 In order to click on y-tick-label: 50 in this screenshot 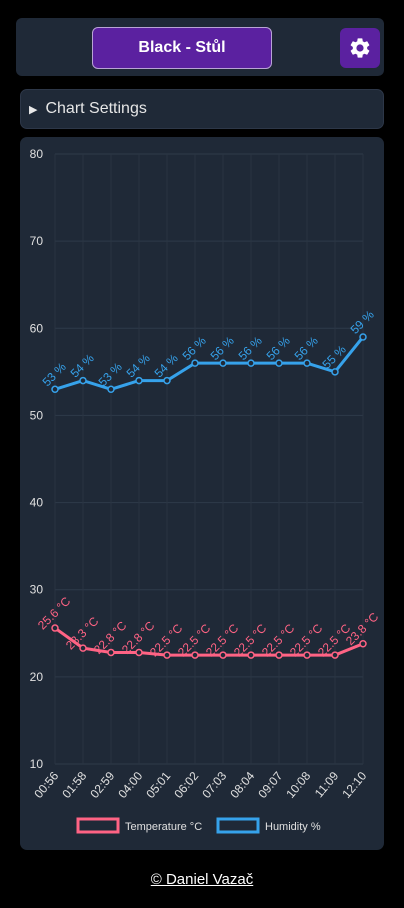, I will do `click(37, 415)`.